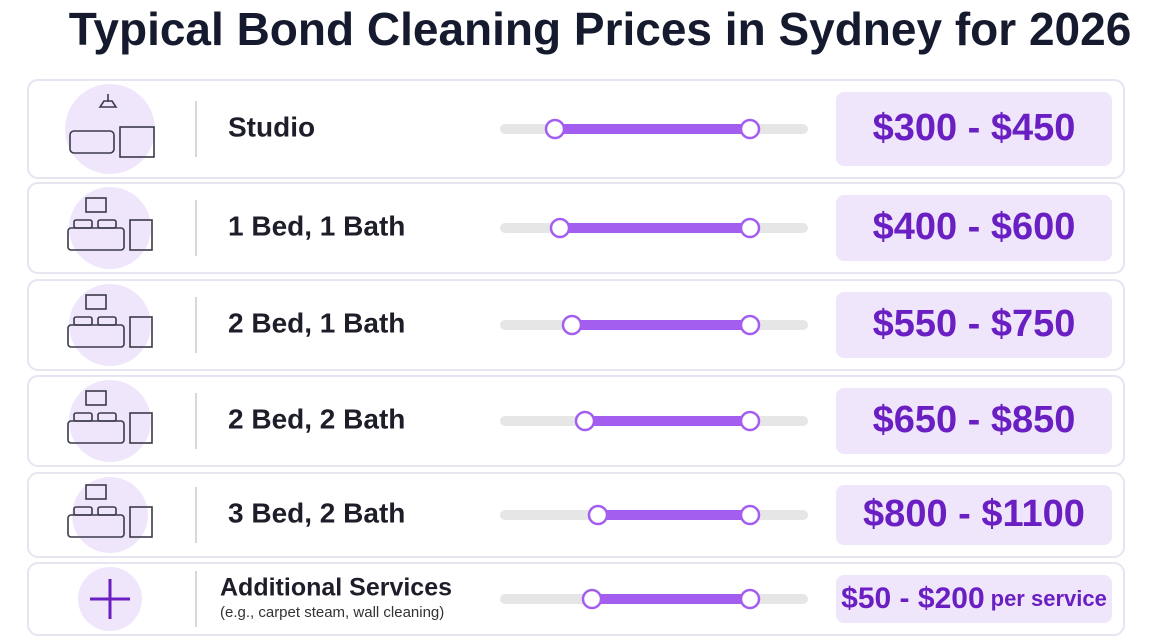 The height and width of the screenshot is (640, 1152). I want to click on price: $400 - $600, so click(974, 227).